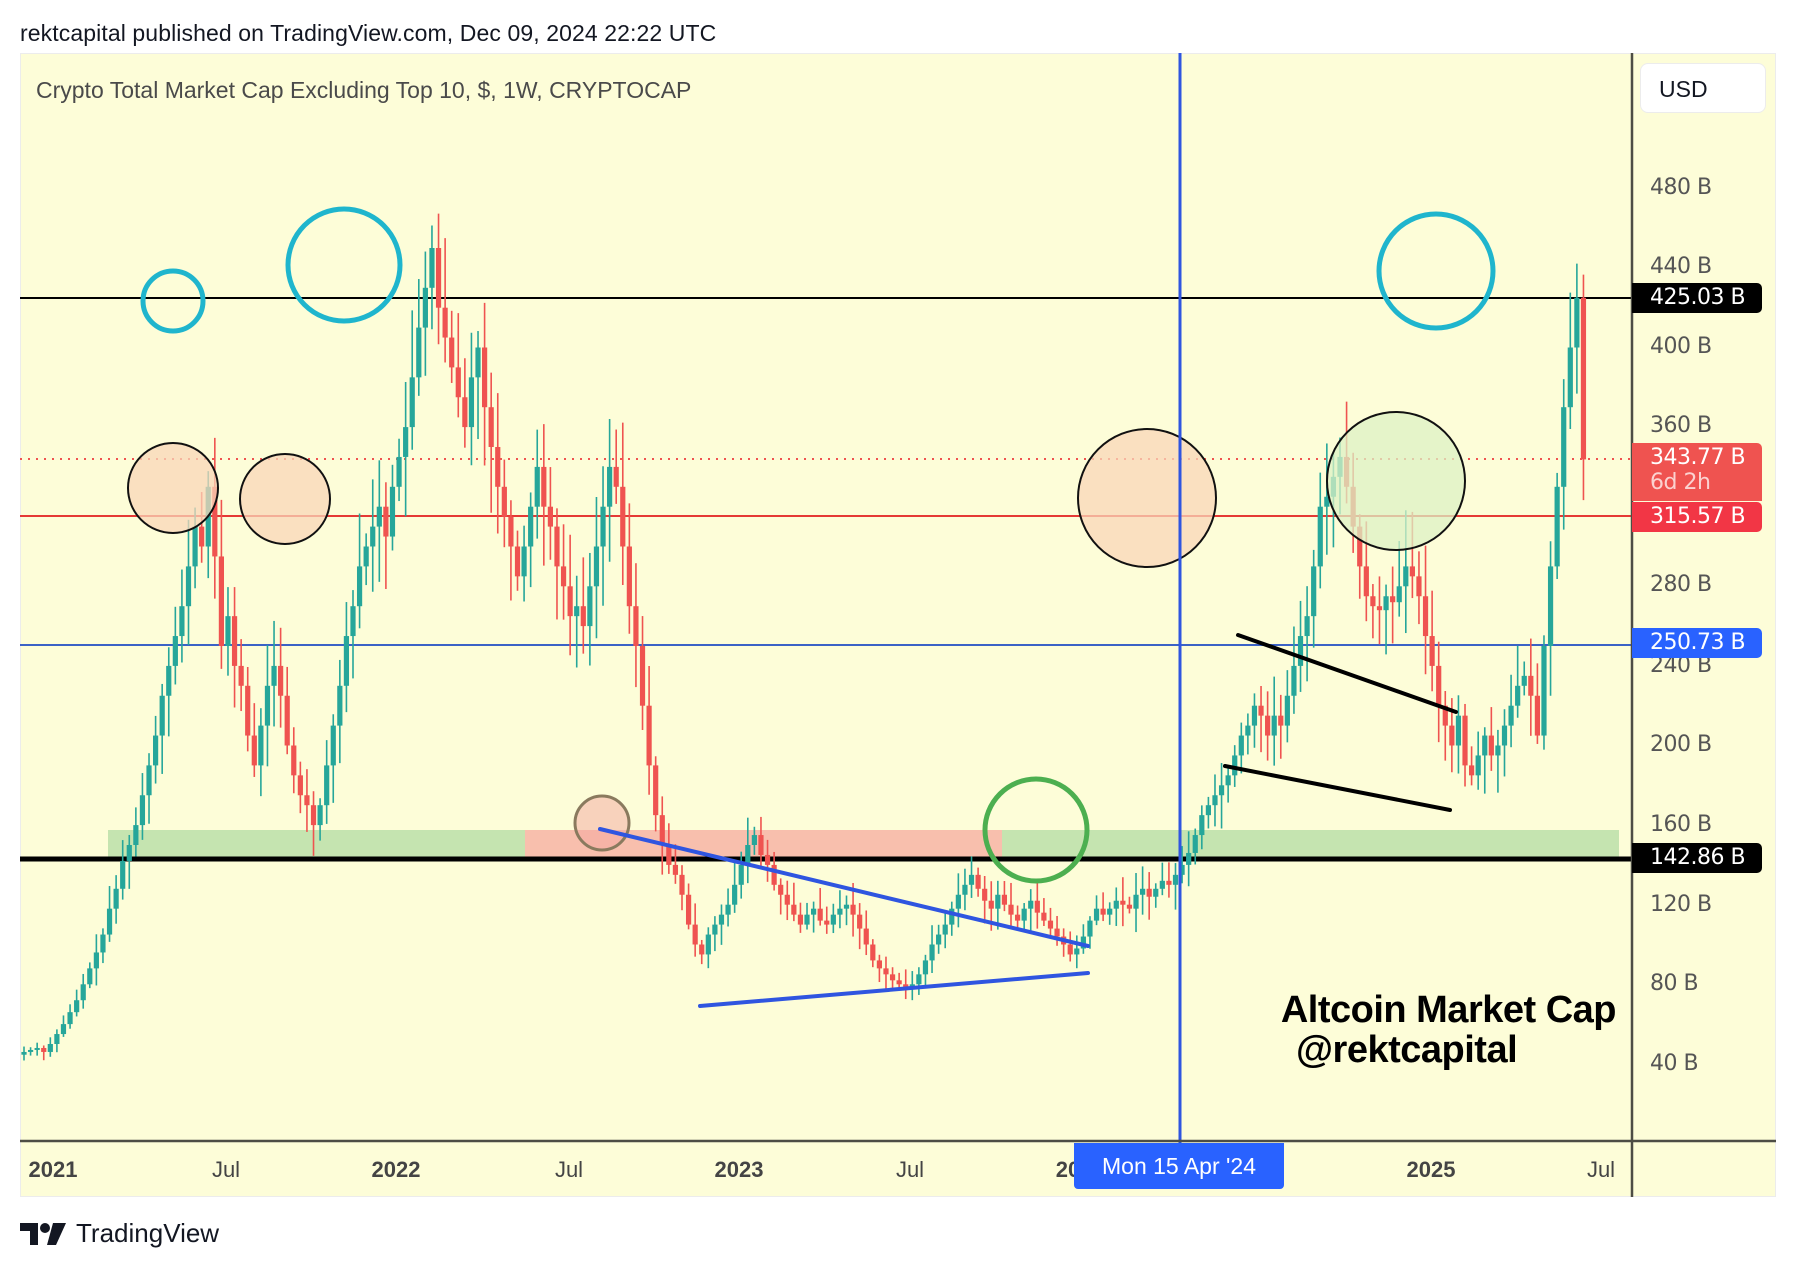 The width and height of the screenshot is (1794, 1266). What do you see at coordinates (1697, 517) in the screenshot?
I see `price-label-315: 315.57 B` at bounding box center [1697, 517].